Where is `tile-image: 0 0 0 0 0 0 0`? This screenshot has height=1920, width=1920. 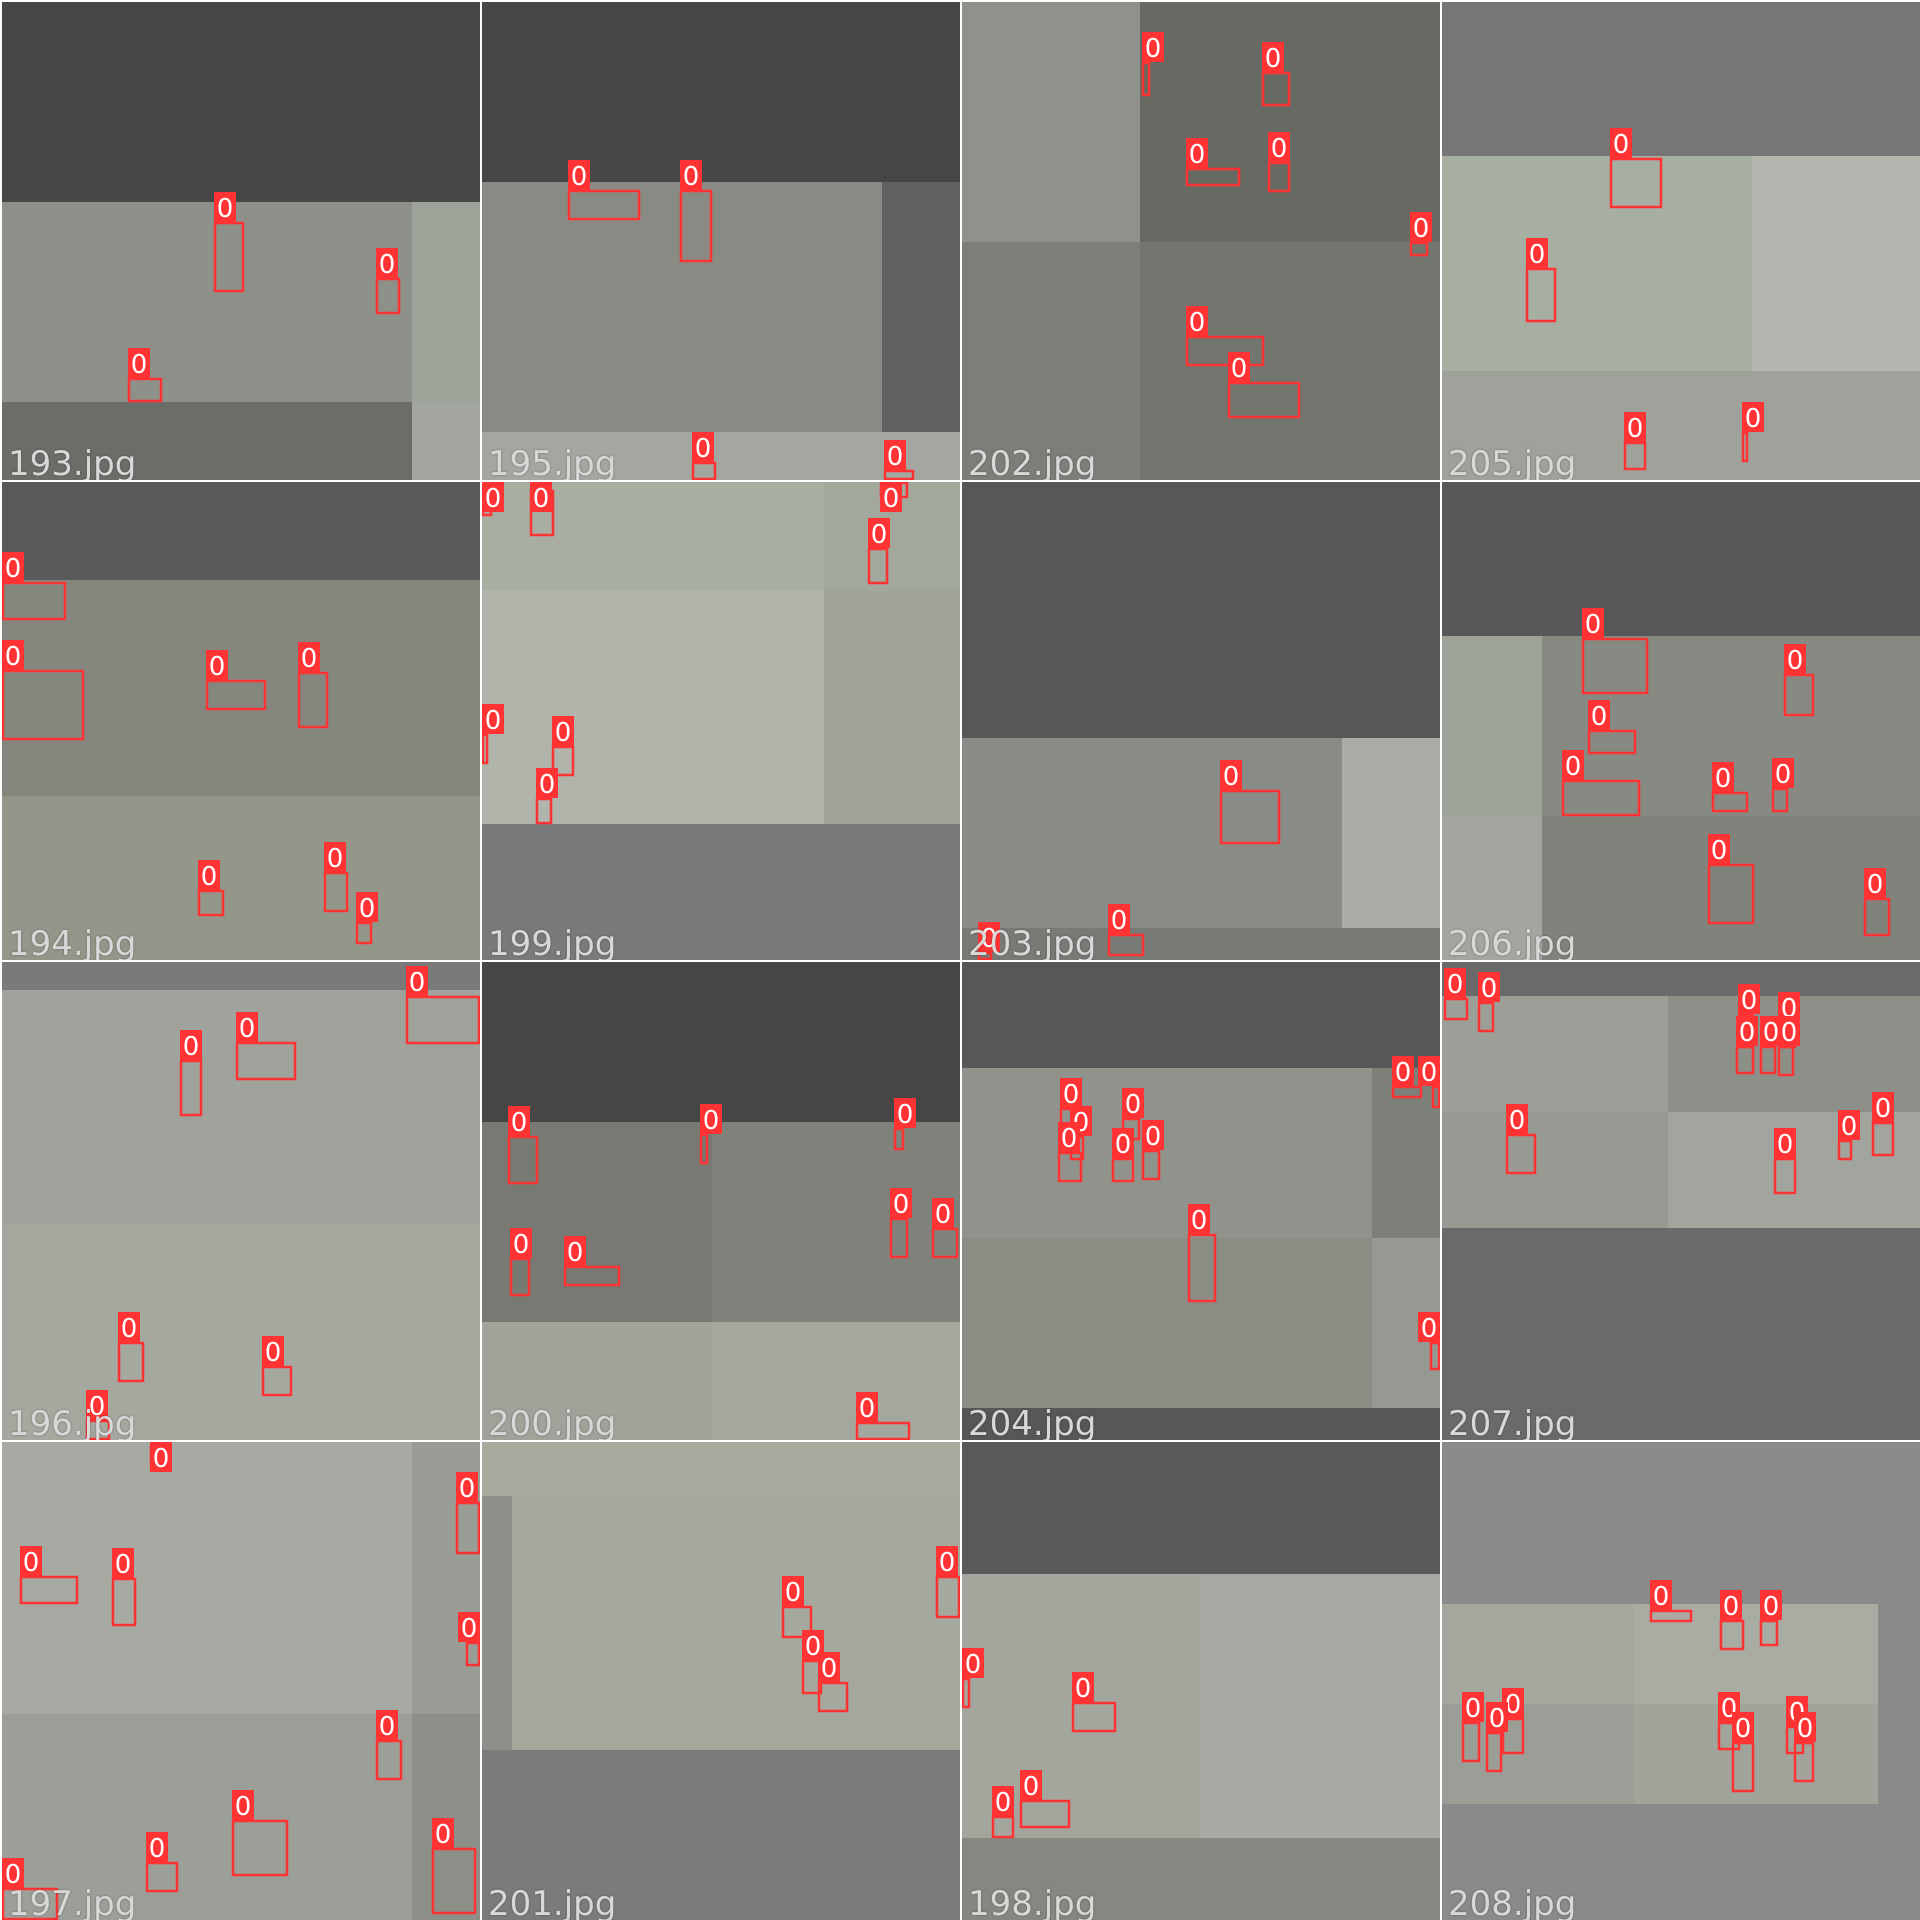
tile-image: 0 0 0 0 0 0 0 is located at coordinates (721, 721).